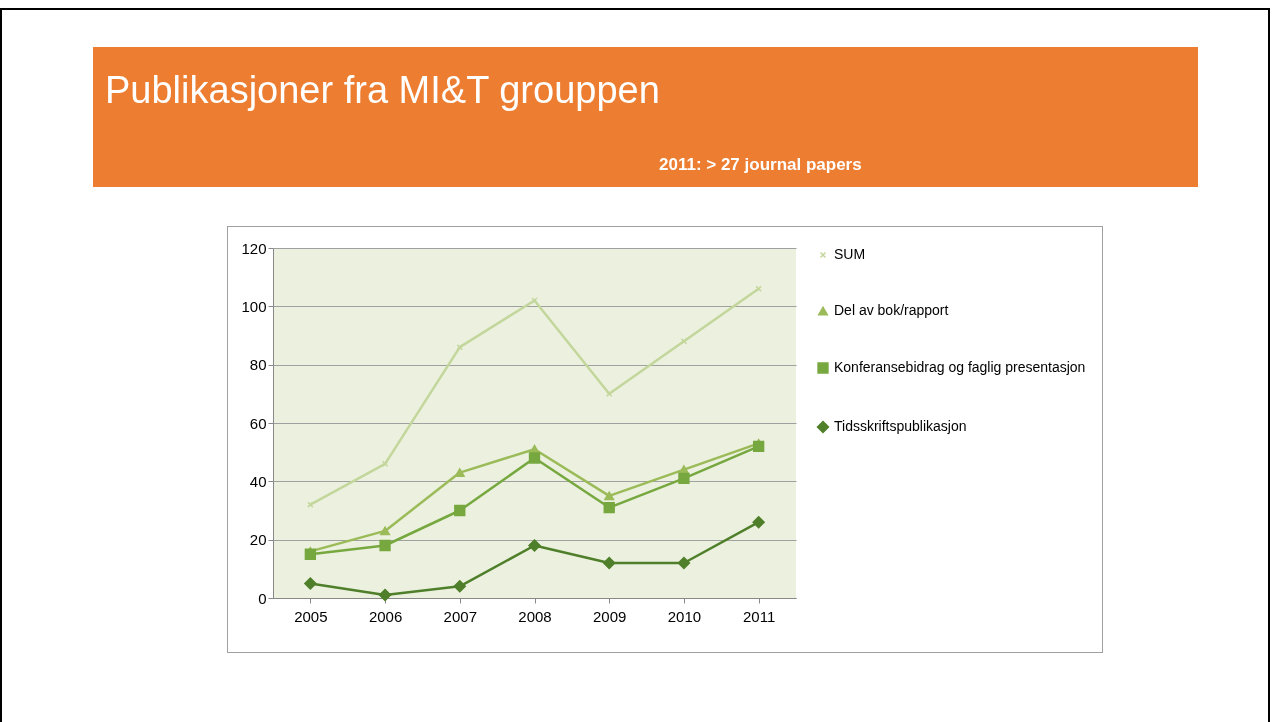 The width and height of the screenshot is (1273, 722). I want to click on y-tick-label: 0, so click(262, 598).